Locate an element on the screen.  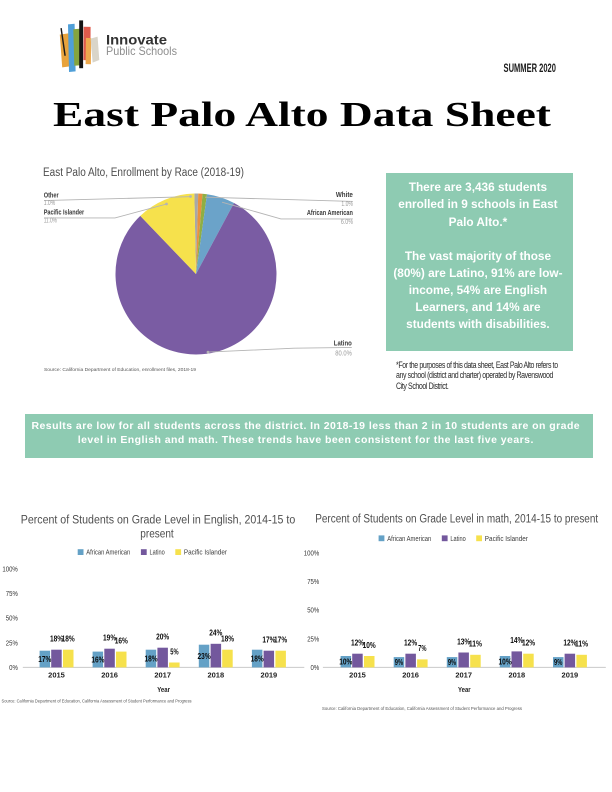
svg-text: Public Schools is located at coordinates (141, 51).